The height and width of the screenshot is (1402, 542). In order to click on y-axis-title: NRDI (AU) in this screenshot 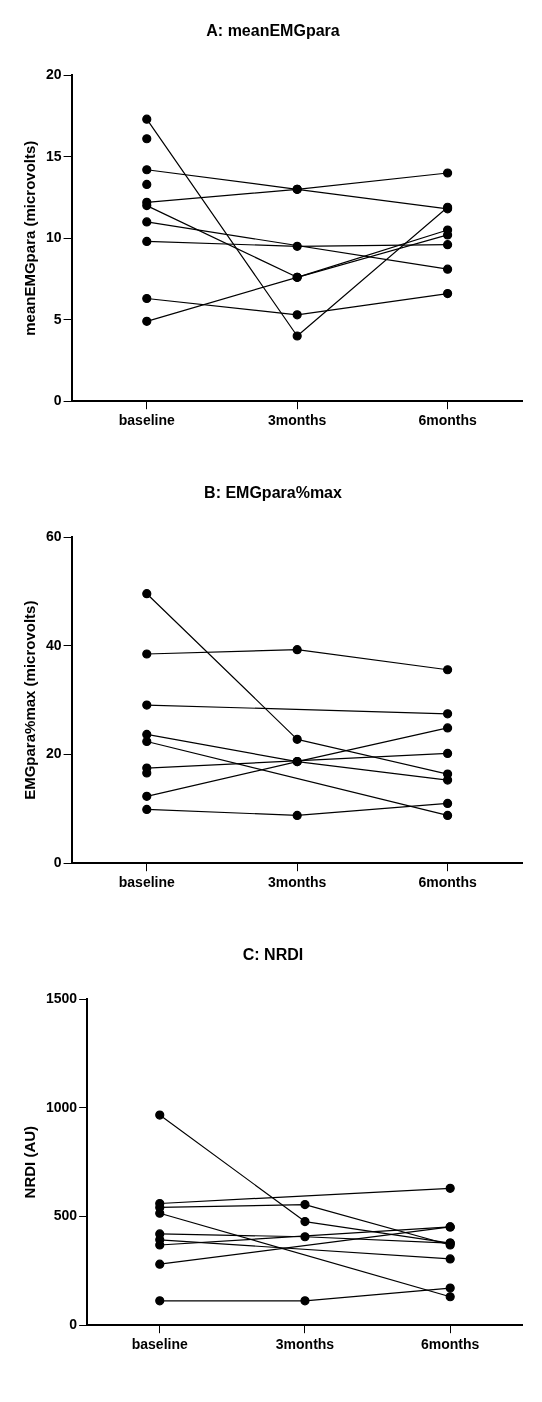, I will do `click(30, 1162)`.